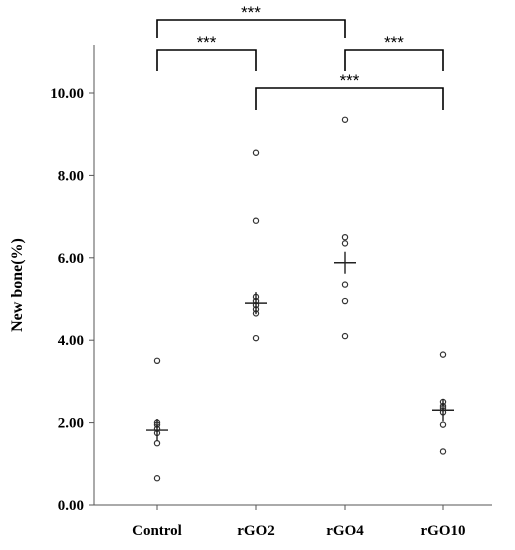 Image resolution: width=515 pixels, height=550 pixels. What do you see at coordinates (67, 94) in the screenshot?
I see `y-tick-label: 10.00` at bounding box center [67, 94].